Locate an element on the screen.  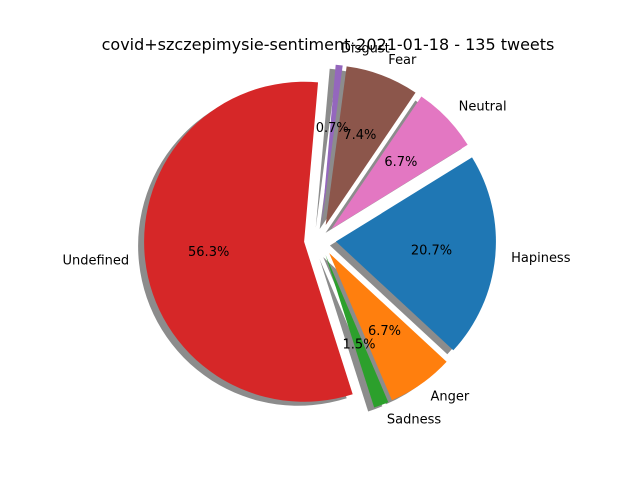
slice-disgust is located at coordinates (332, 144).